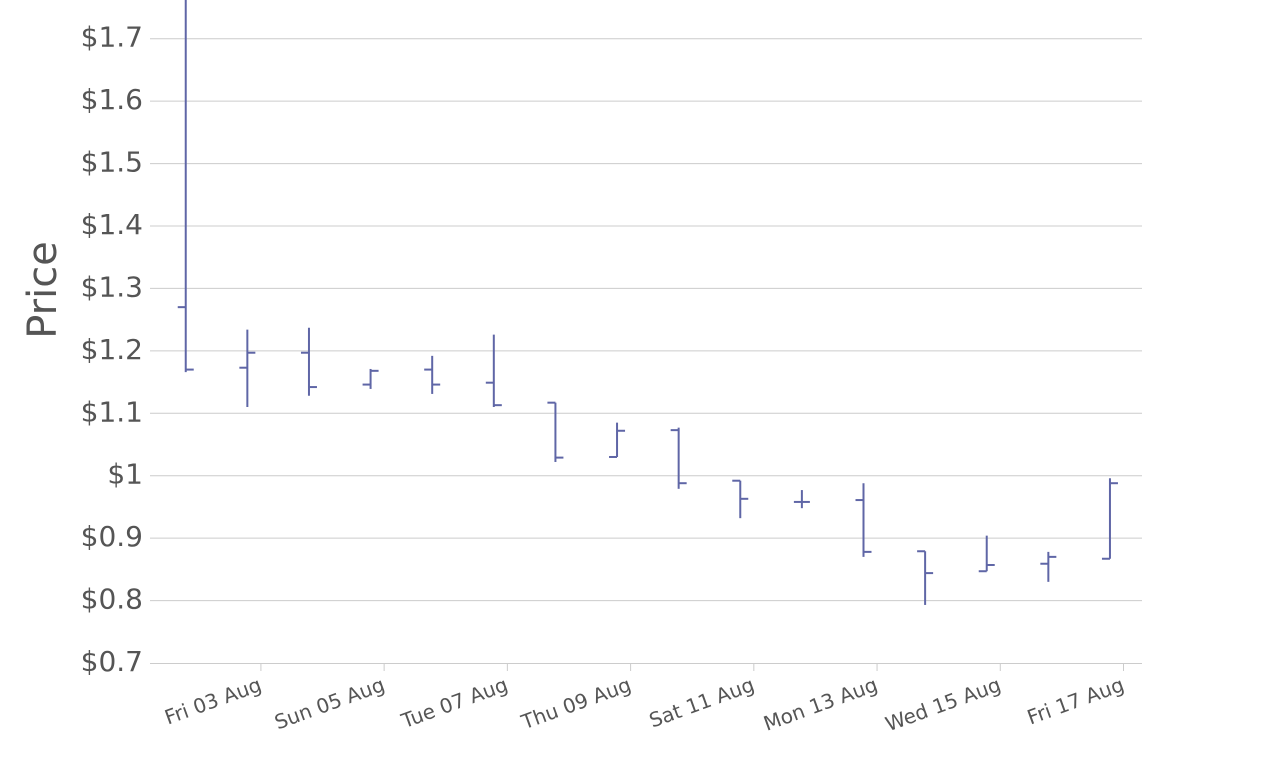 The height and width of the screenshot is (763, 1280). What do you see at coordinates (1075, 700) in the screenshot?
I see `x-tick-label: Fri 17 Aug` at bounding box center [1075, 700].